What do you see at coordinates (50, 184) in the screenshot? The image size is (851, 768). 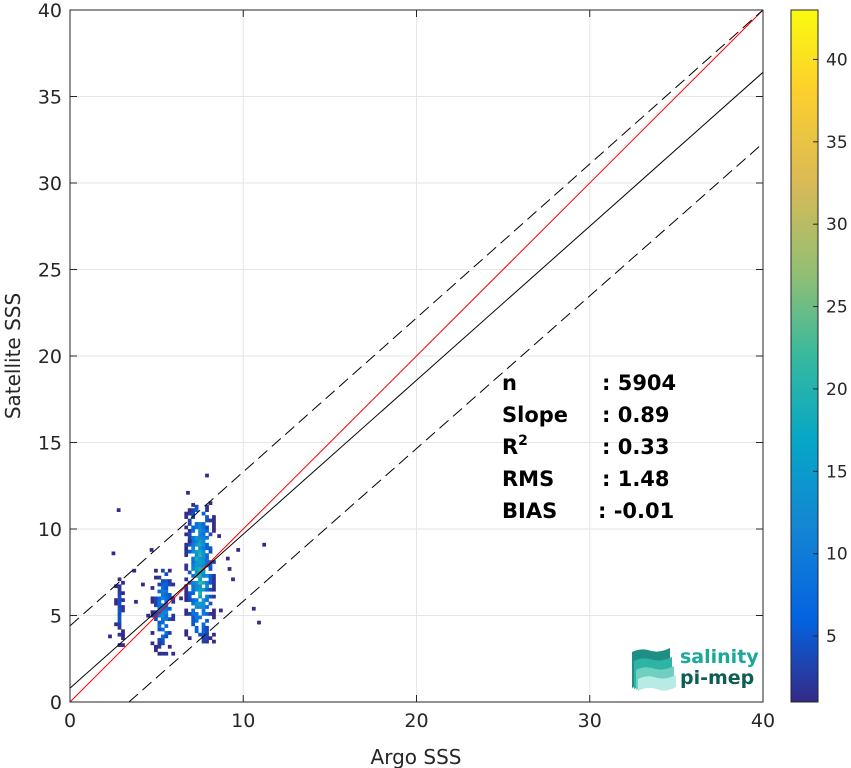 I see `y-tick-label: 30` at bounding box center [50, 184].